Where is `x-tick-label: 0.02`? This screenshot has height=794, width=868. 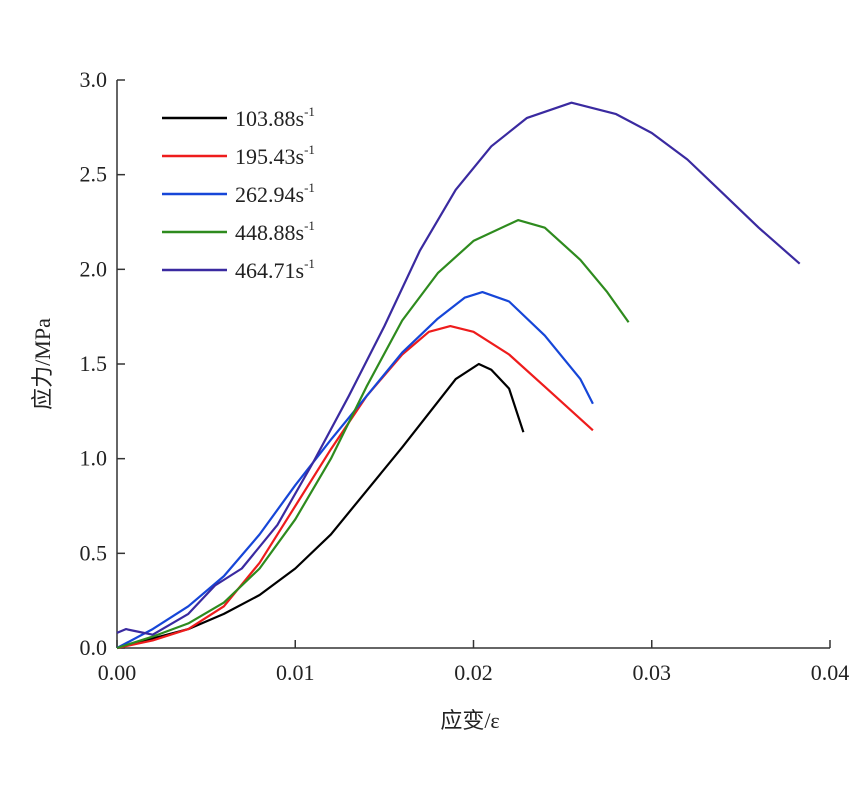 x-tick-label: 0.02 is located at coordinates (473, 672).